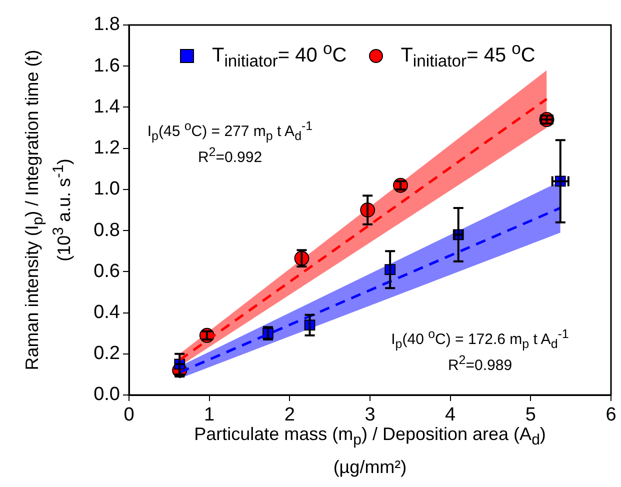  I want to click on y-tick-label: 0.4, so click(107, 313).